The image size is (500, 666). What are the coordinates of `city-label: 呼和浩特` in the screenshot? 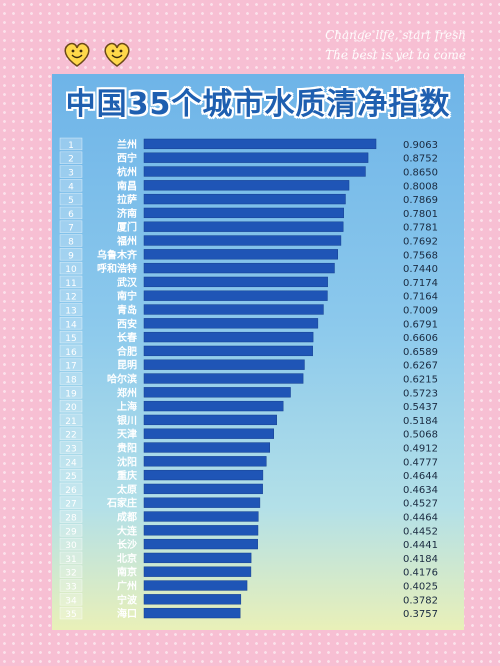 It's located at (117, 268).